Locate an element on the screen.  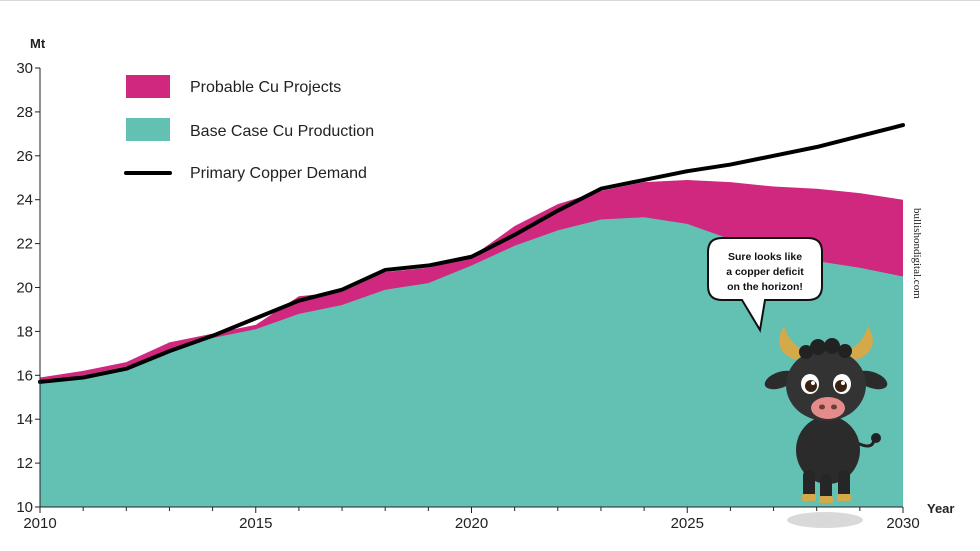
y-tick-label: 20 is located at coordinates (24, 288).